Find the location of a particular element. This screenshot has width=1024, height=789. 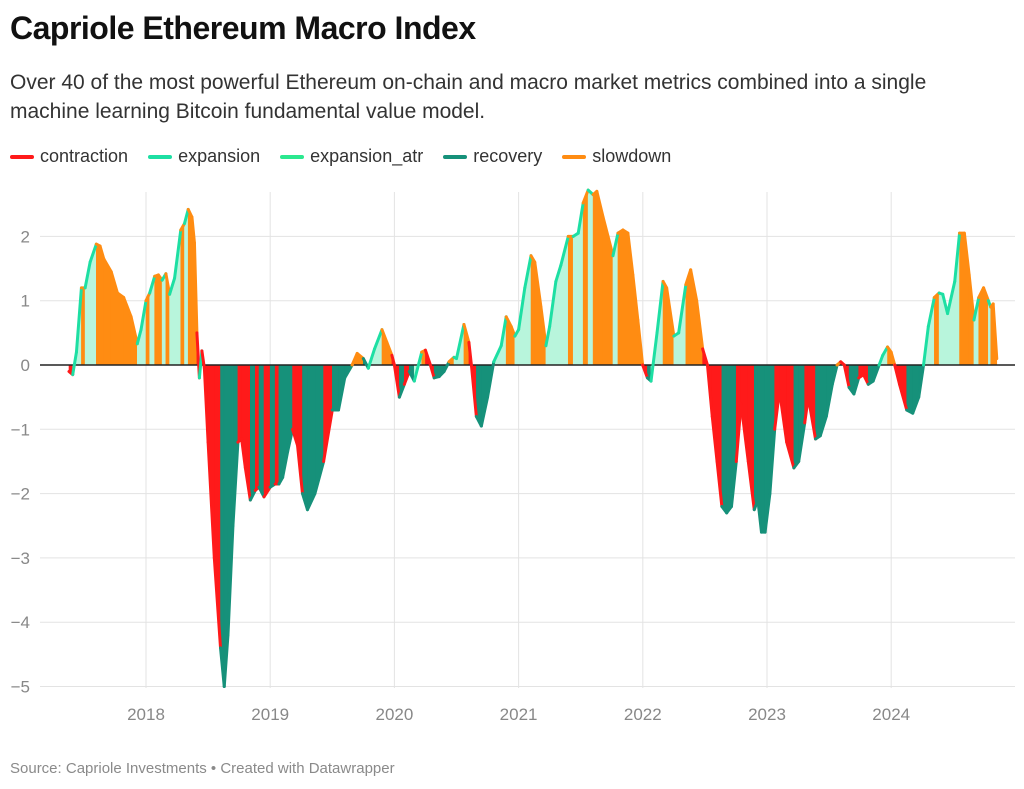

legend-item-slowdown: slowdown is located at coordinates (616, 156).